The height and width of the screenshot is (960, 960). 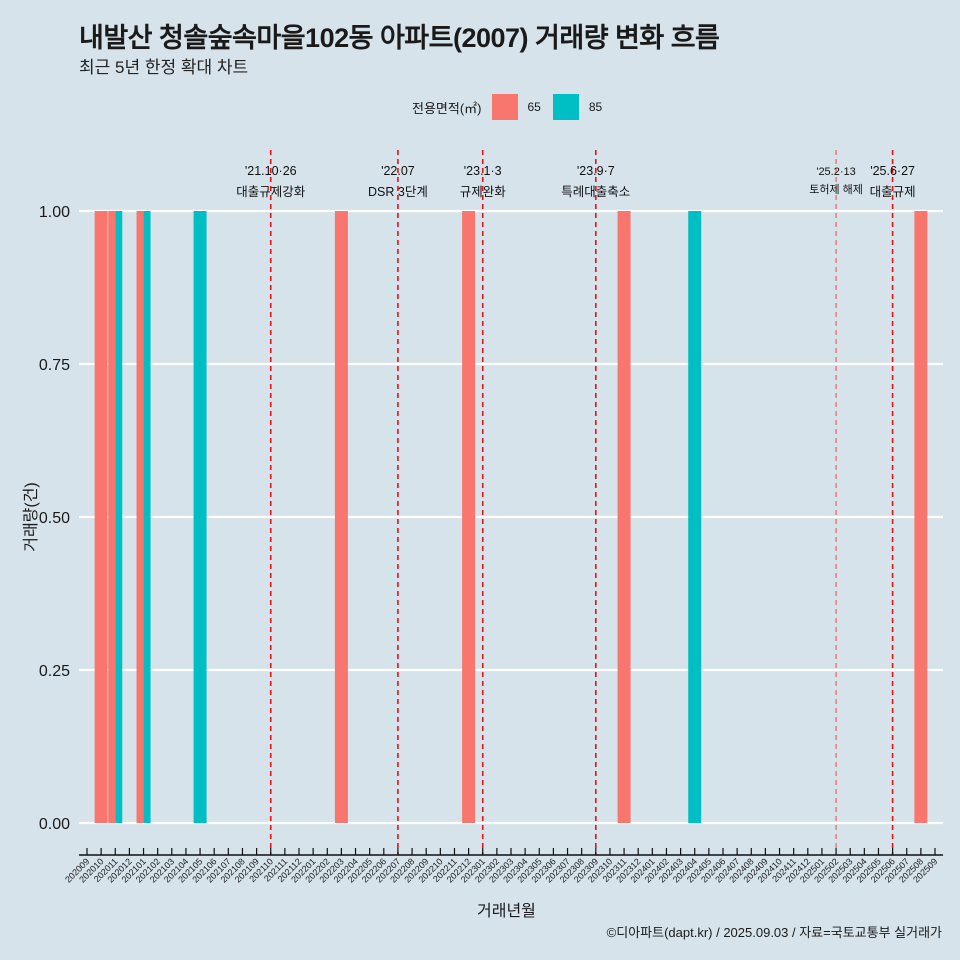 I want to click on y-tick-label: 0.00, so click(x=54, y=824).